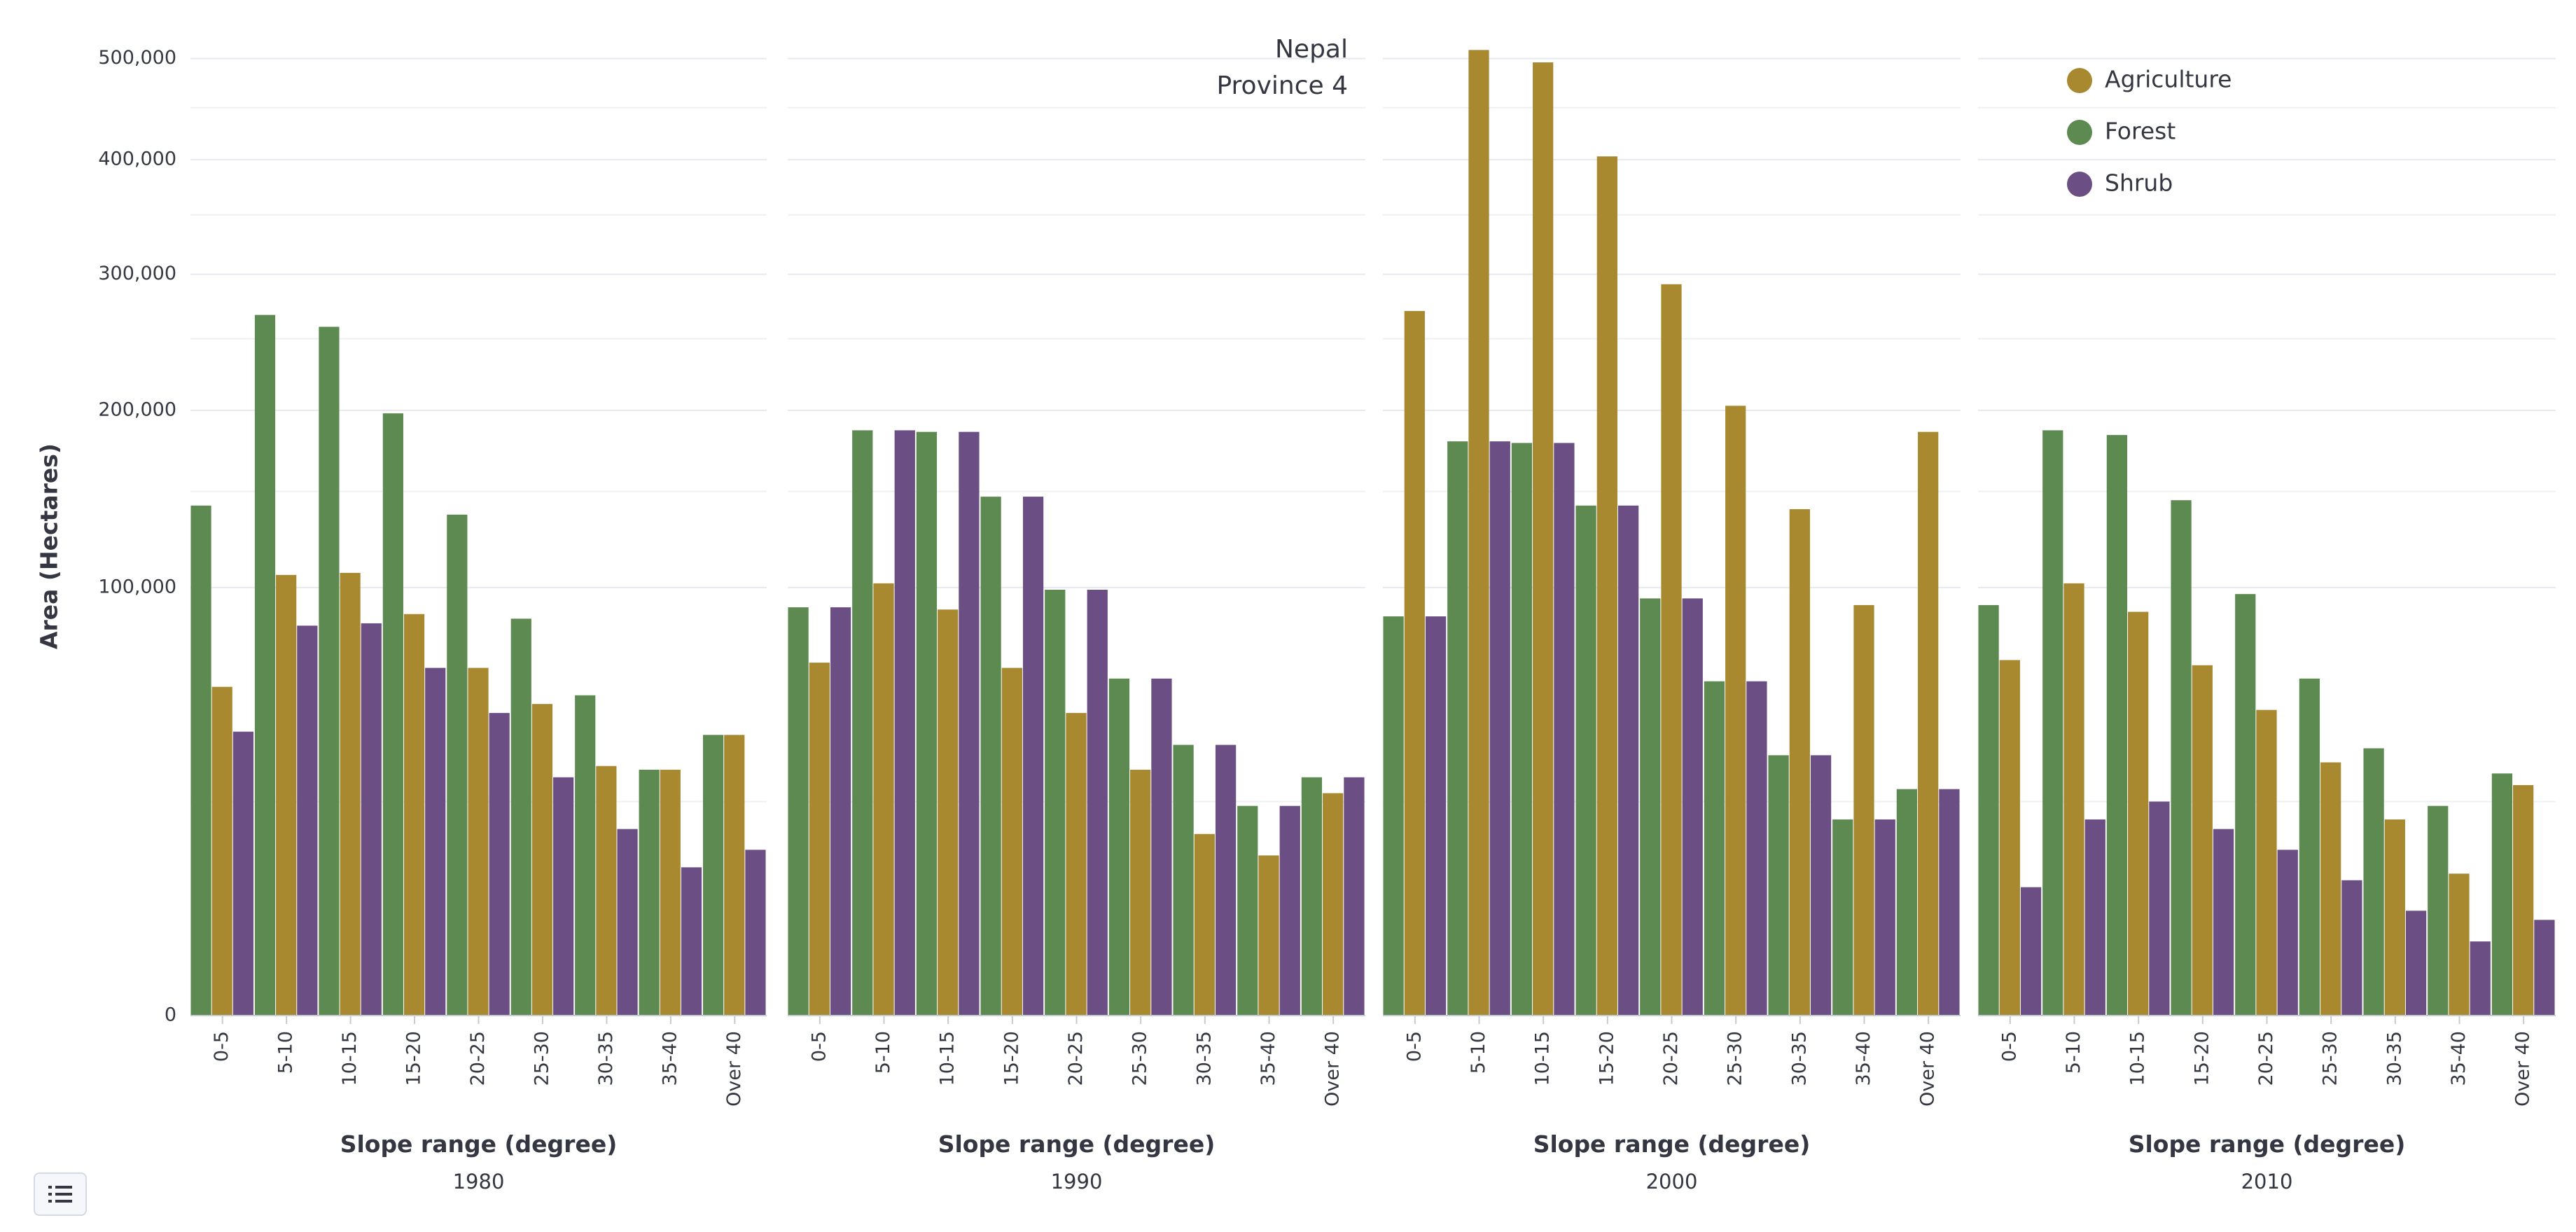 The image size is (2576, 1232). I want to click on legend-toggle-button, so click(60, 1194).